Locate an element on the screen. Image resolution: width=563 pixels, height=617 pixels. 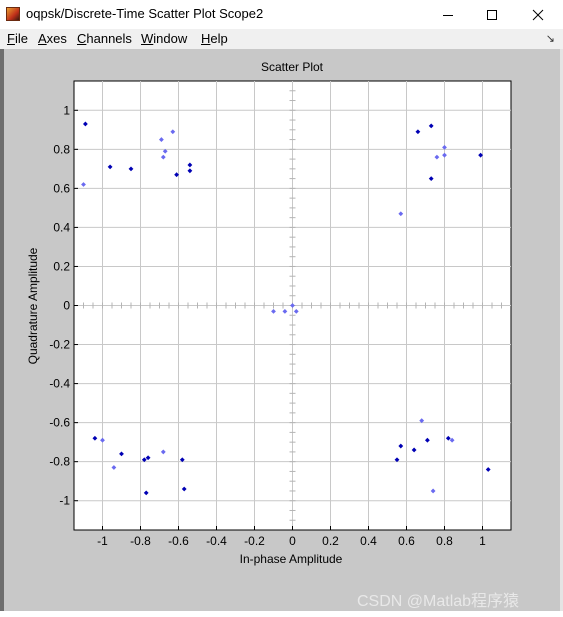
y-tick-label: 1 is located at coordinates (66, 110).